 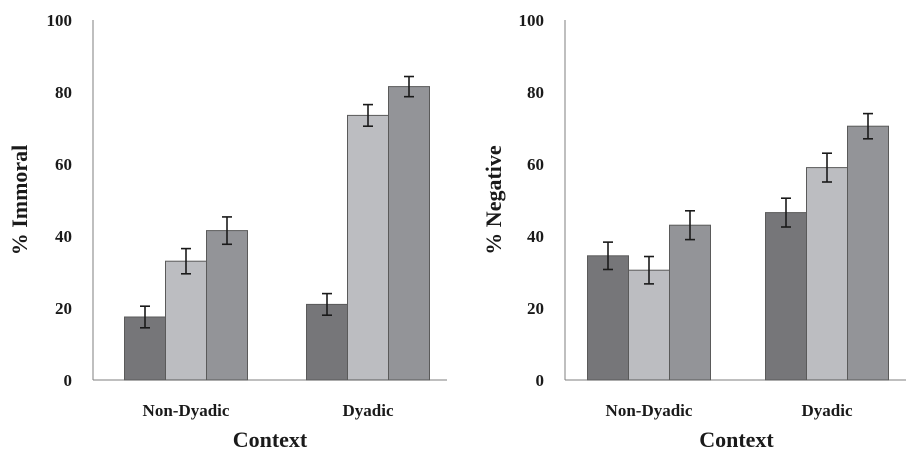 I want to click on y-axis-title: % Negative, so click(x=493, y=200).